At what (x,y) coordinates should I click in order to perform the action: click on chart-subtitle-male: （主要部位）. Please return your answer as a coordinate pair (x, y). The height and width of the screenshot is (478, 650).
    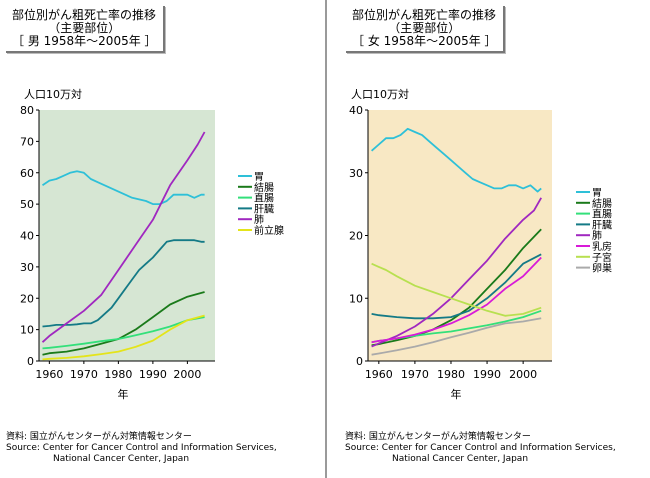
    Looking at the image, I should click on (84, 28).